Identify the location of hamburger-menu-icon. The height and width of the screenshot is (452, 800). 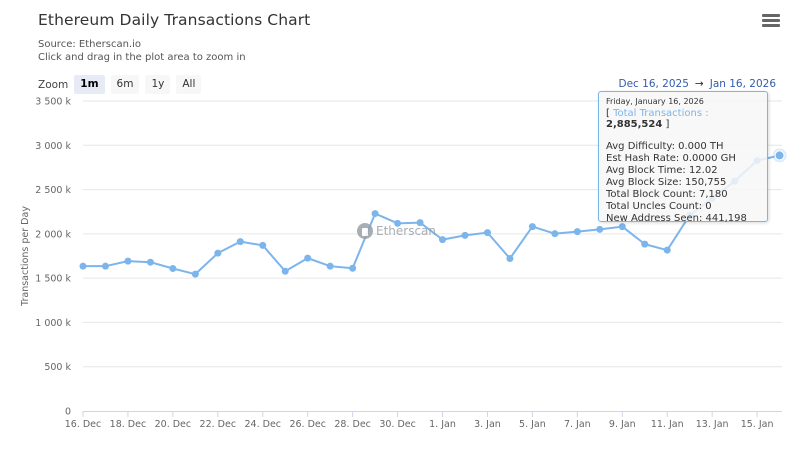
(771, 22).